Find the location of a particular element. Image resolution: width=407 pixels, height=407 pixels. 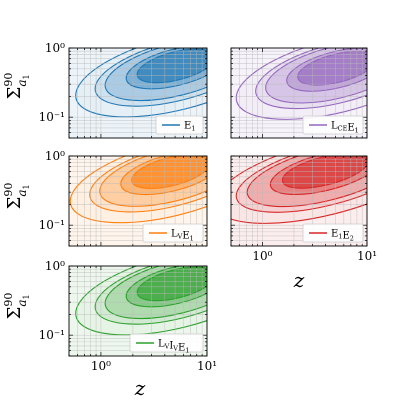

panel-1: 10⁰ 10⁻¹ E1 is located at coordinates (123, 90).